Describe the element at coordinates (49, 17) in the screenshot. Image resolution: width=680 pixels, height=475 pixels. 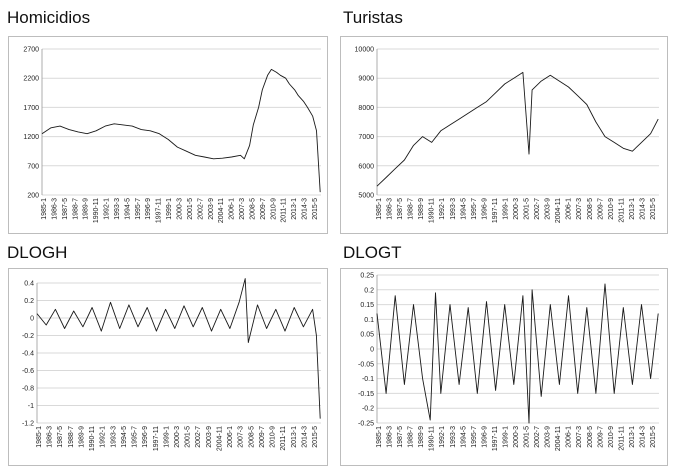
I see `chart-title-homicidios: Homicidios` at that location.